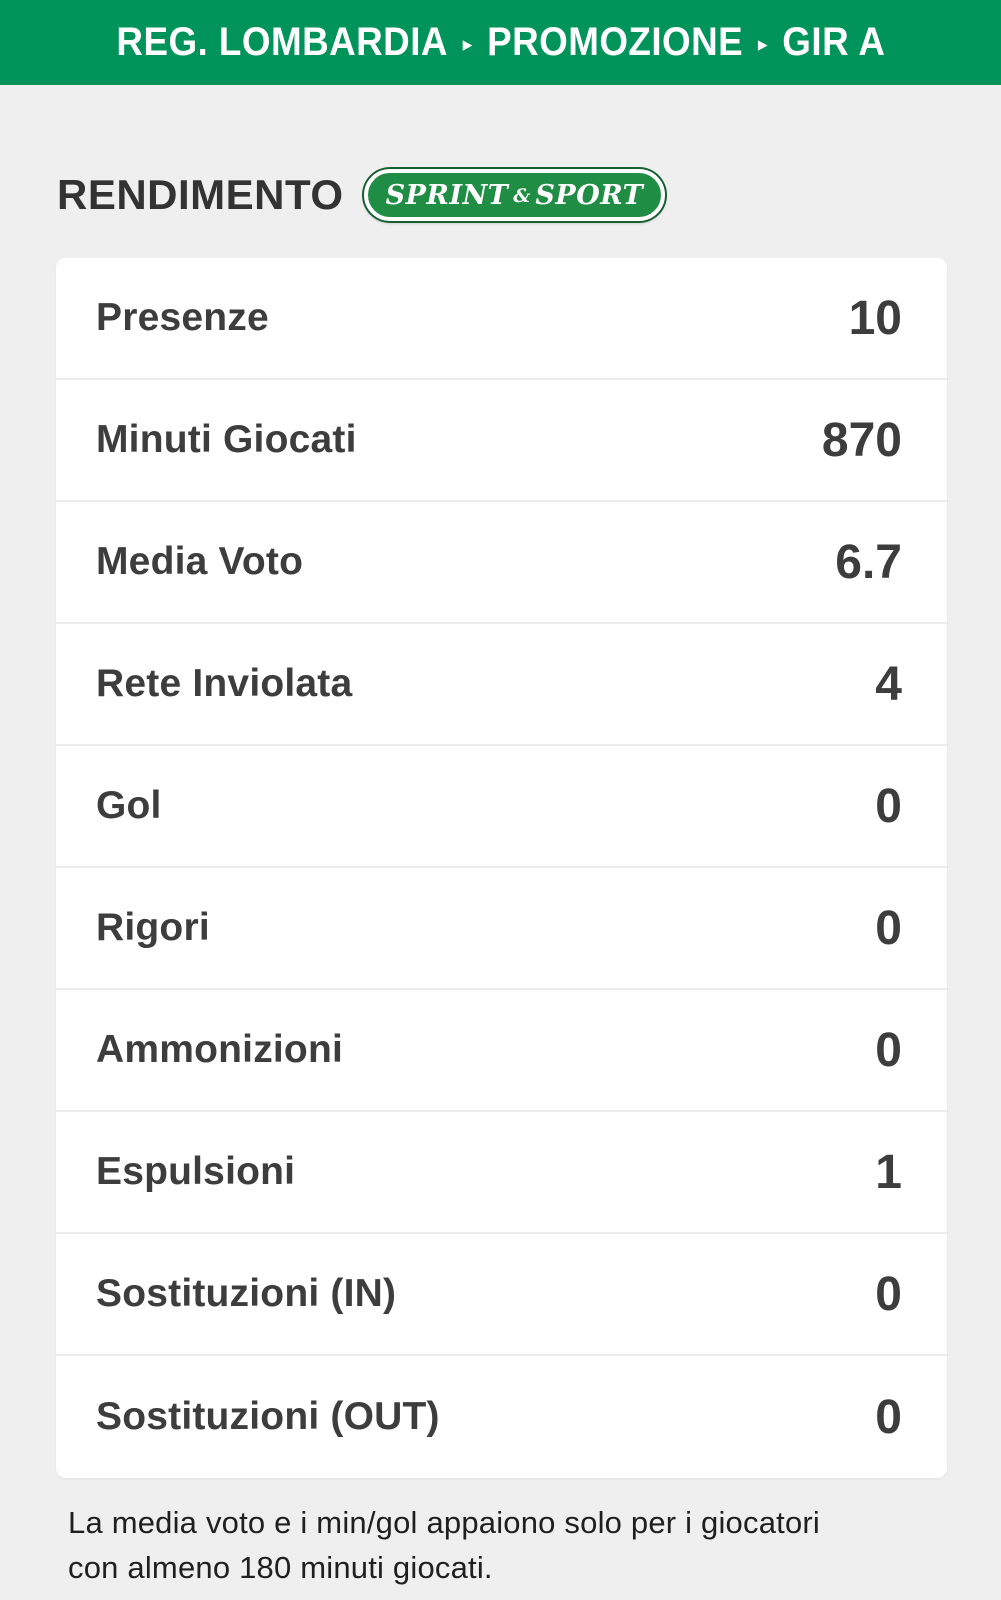 Image resolution: width=1001 pixels, height=1600 pixels. Describe the element at coordinates (129, 805) in the screenshot. I see `stat-label: Gol` at that location.